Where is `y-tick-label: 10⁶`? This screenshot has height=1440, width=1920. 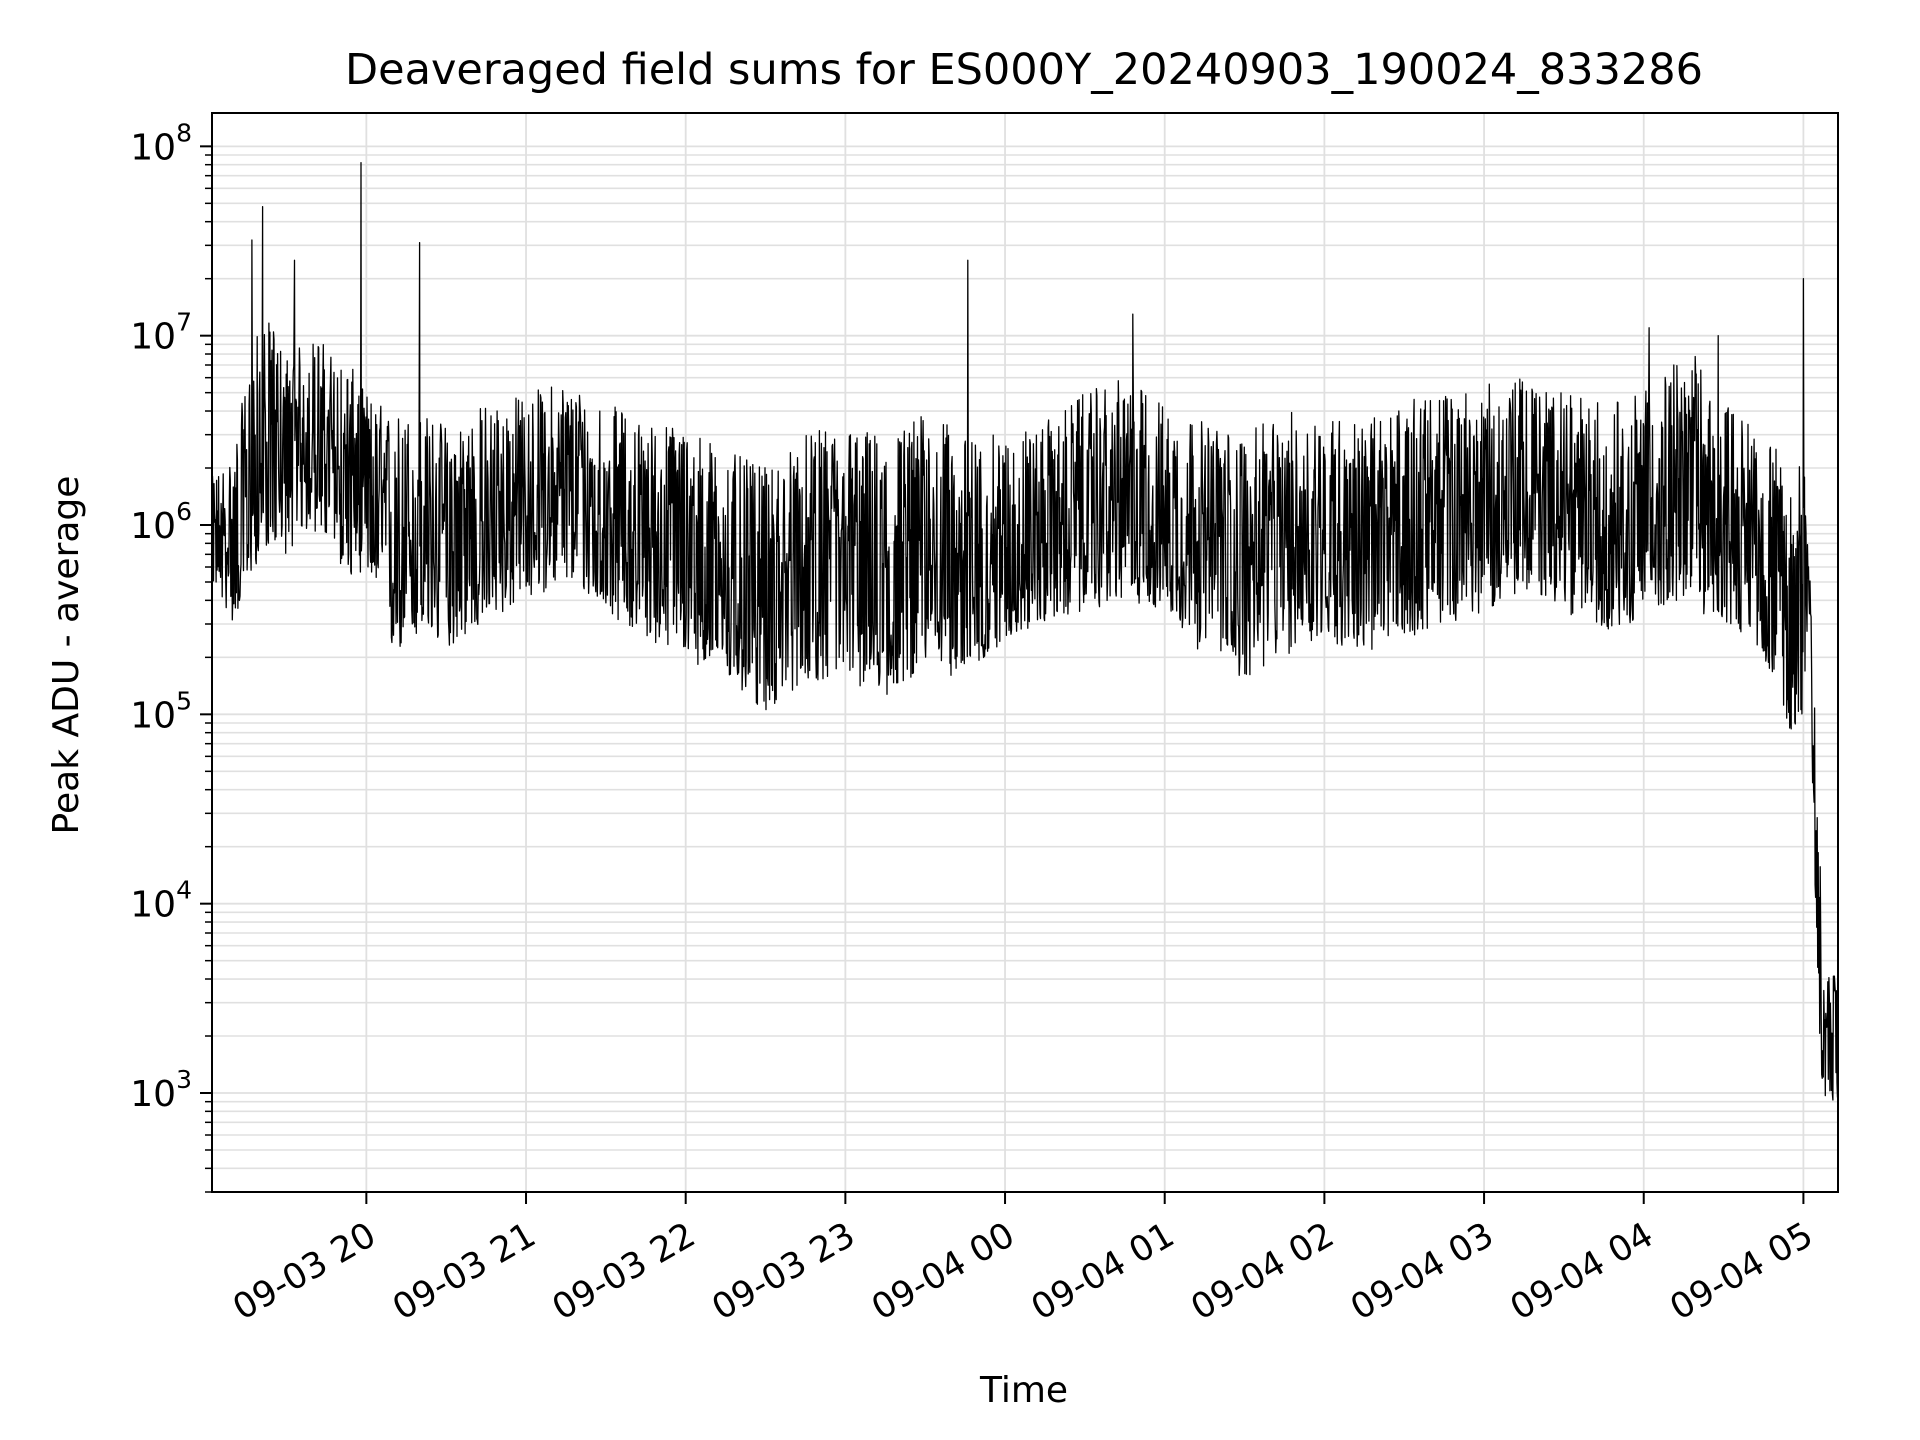 y-tick-label: 10⁶ is located at coordinates (161, 522).